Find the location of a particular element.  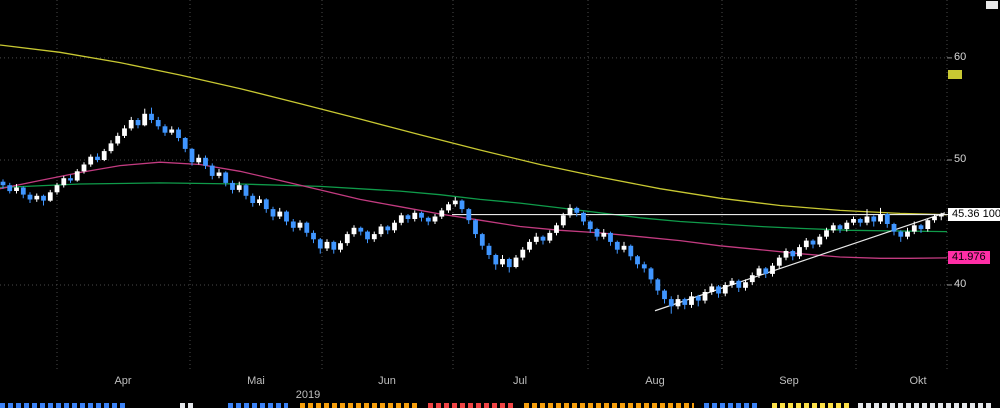

yellow-axis-handle is located at coordinates (955, 74).